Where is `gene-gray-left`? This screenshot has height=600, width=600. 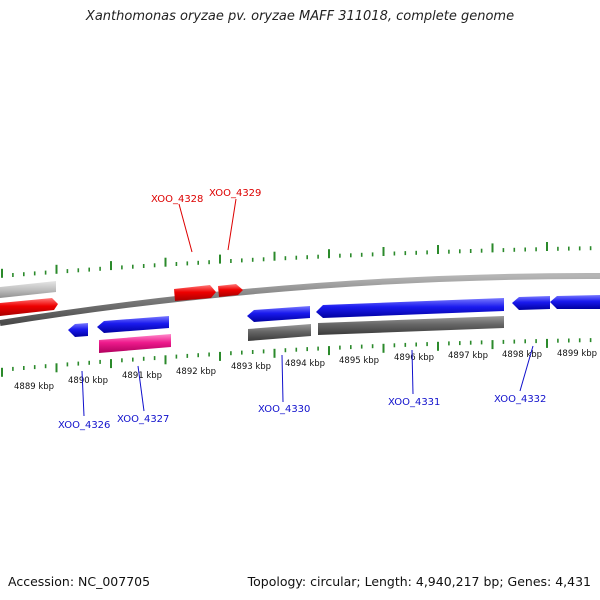
gene-gray-left is located at coordinates (28, 289).